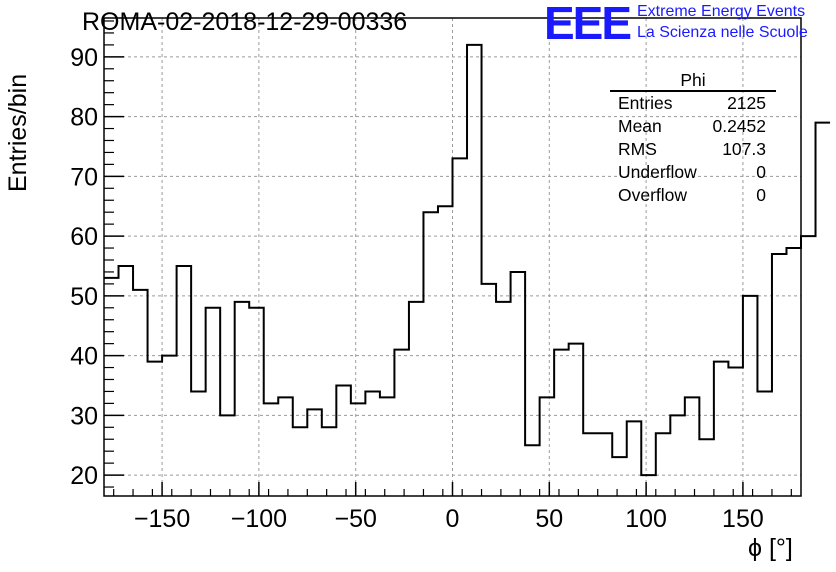  I want to click on y-tick-label: 40, so click(84, 357).